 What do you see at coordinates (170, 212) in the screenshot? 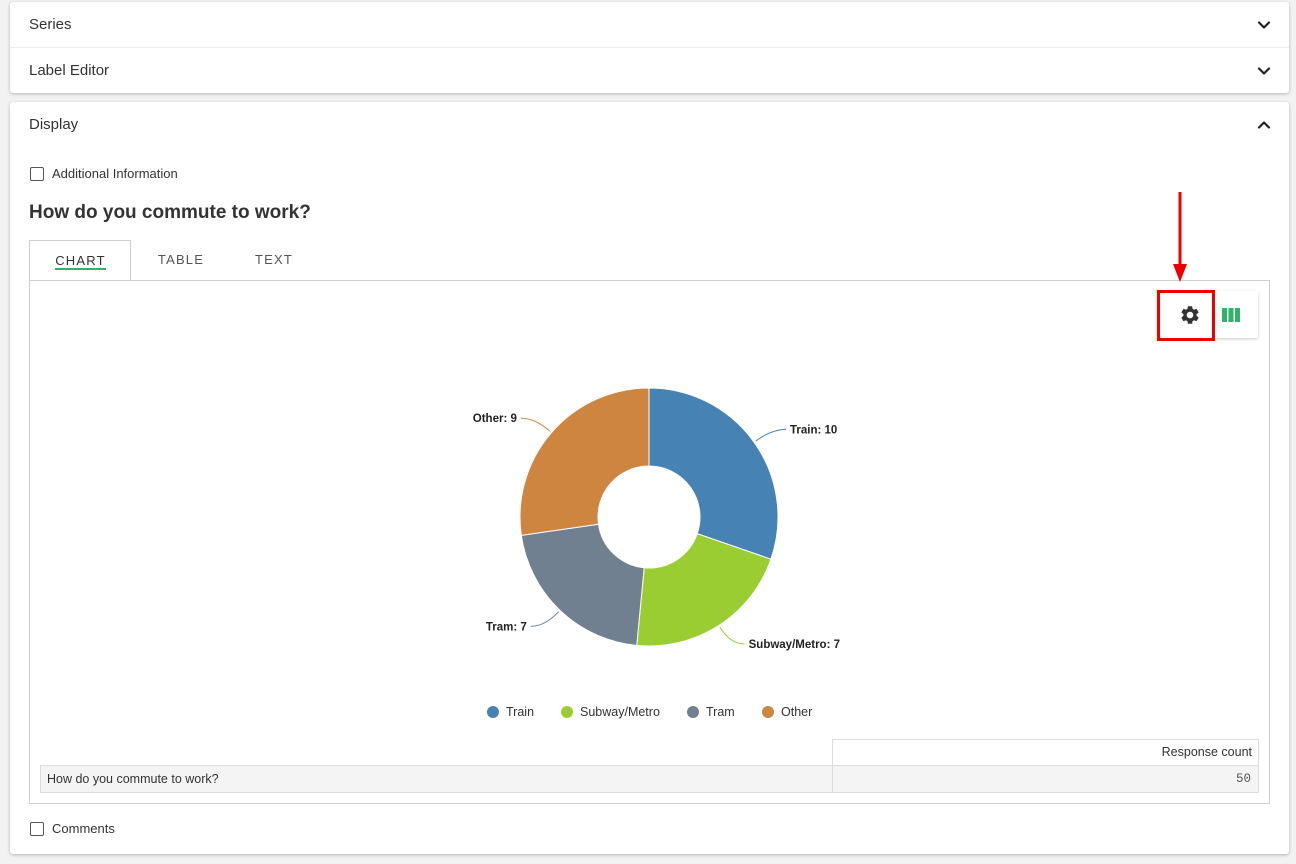
I see `question-title: How do you commute to work?` at bounding box center [170, 212].